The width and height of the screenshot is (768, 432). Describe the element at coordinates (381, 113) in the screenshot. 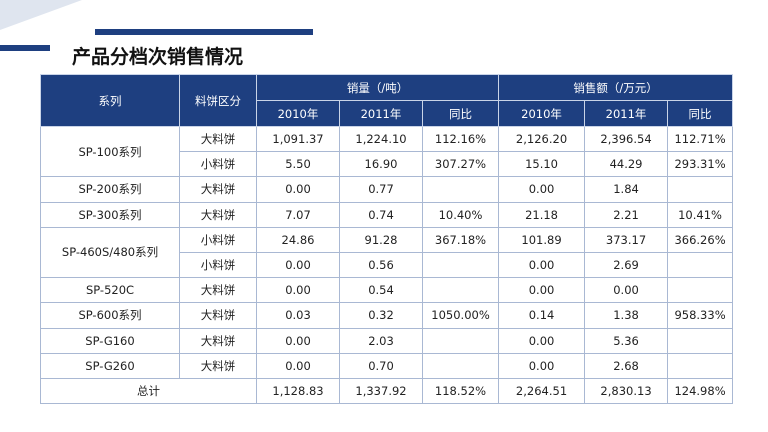

I see `header-volume-2011: 2011年` at that location.